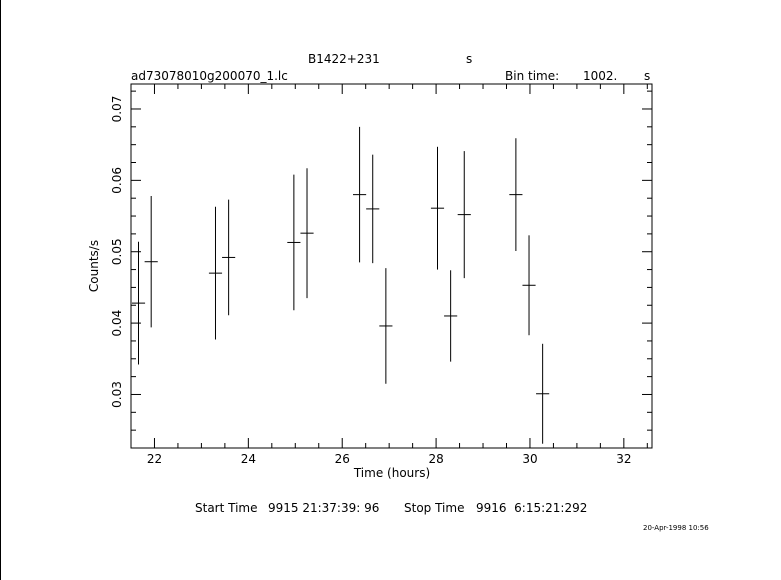 The height and width of the screenshot is (580, 781). What do you see at coordinates (435, 459) in the screenshot?
I see `x-tick-label: 28` at bounding box center [435, 459].